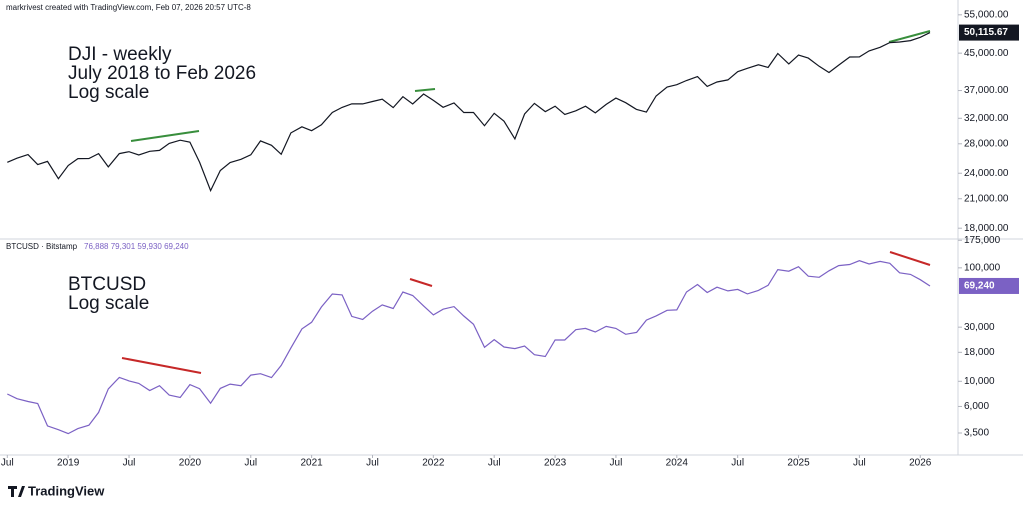 Image resolution: width=1023 pixels, height=507 pixels. Describe the element at coordinates (986, 198) in the screenshot. I see `y-tick-label: 21,000.00` at that location.